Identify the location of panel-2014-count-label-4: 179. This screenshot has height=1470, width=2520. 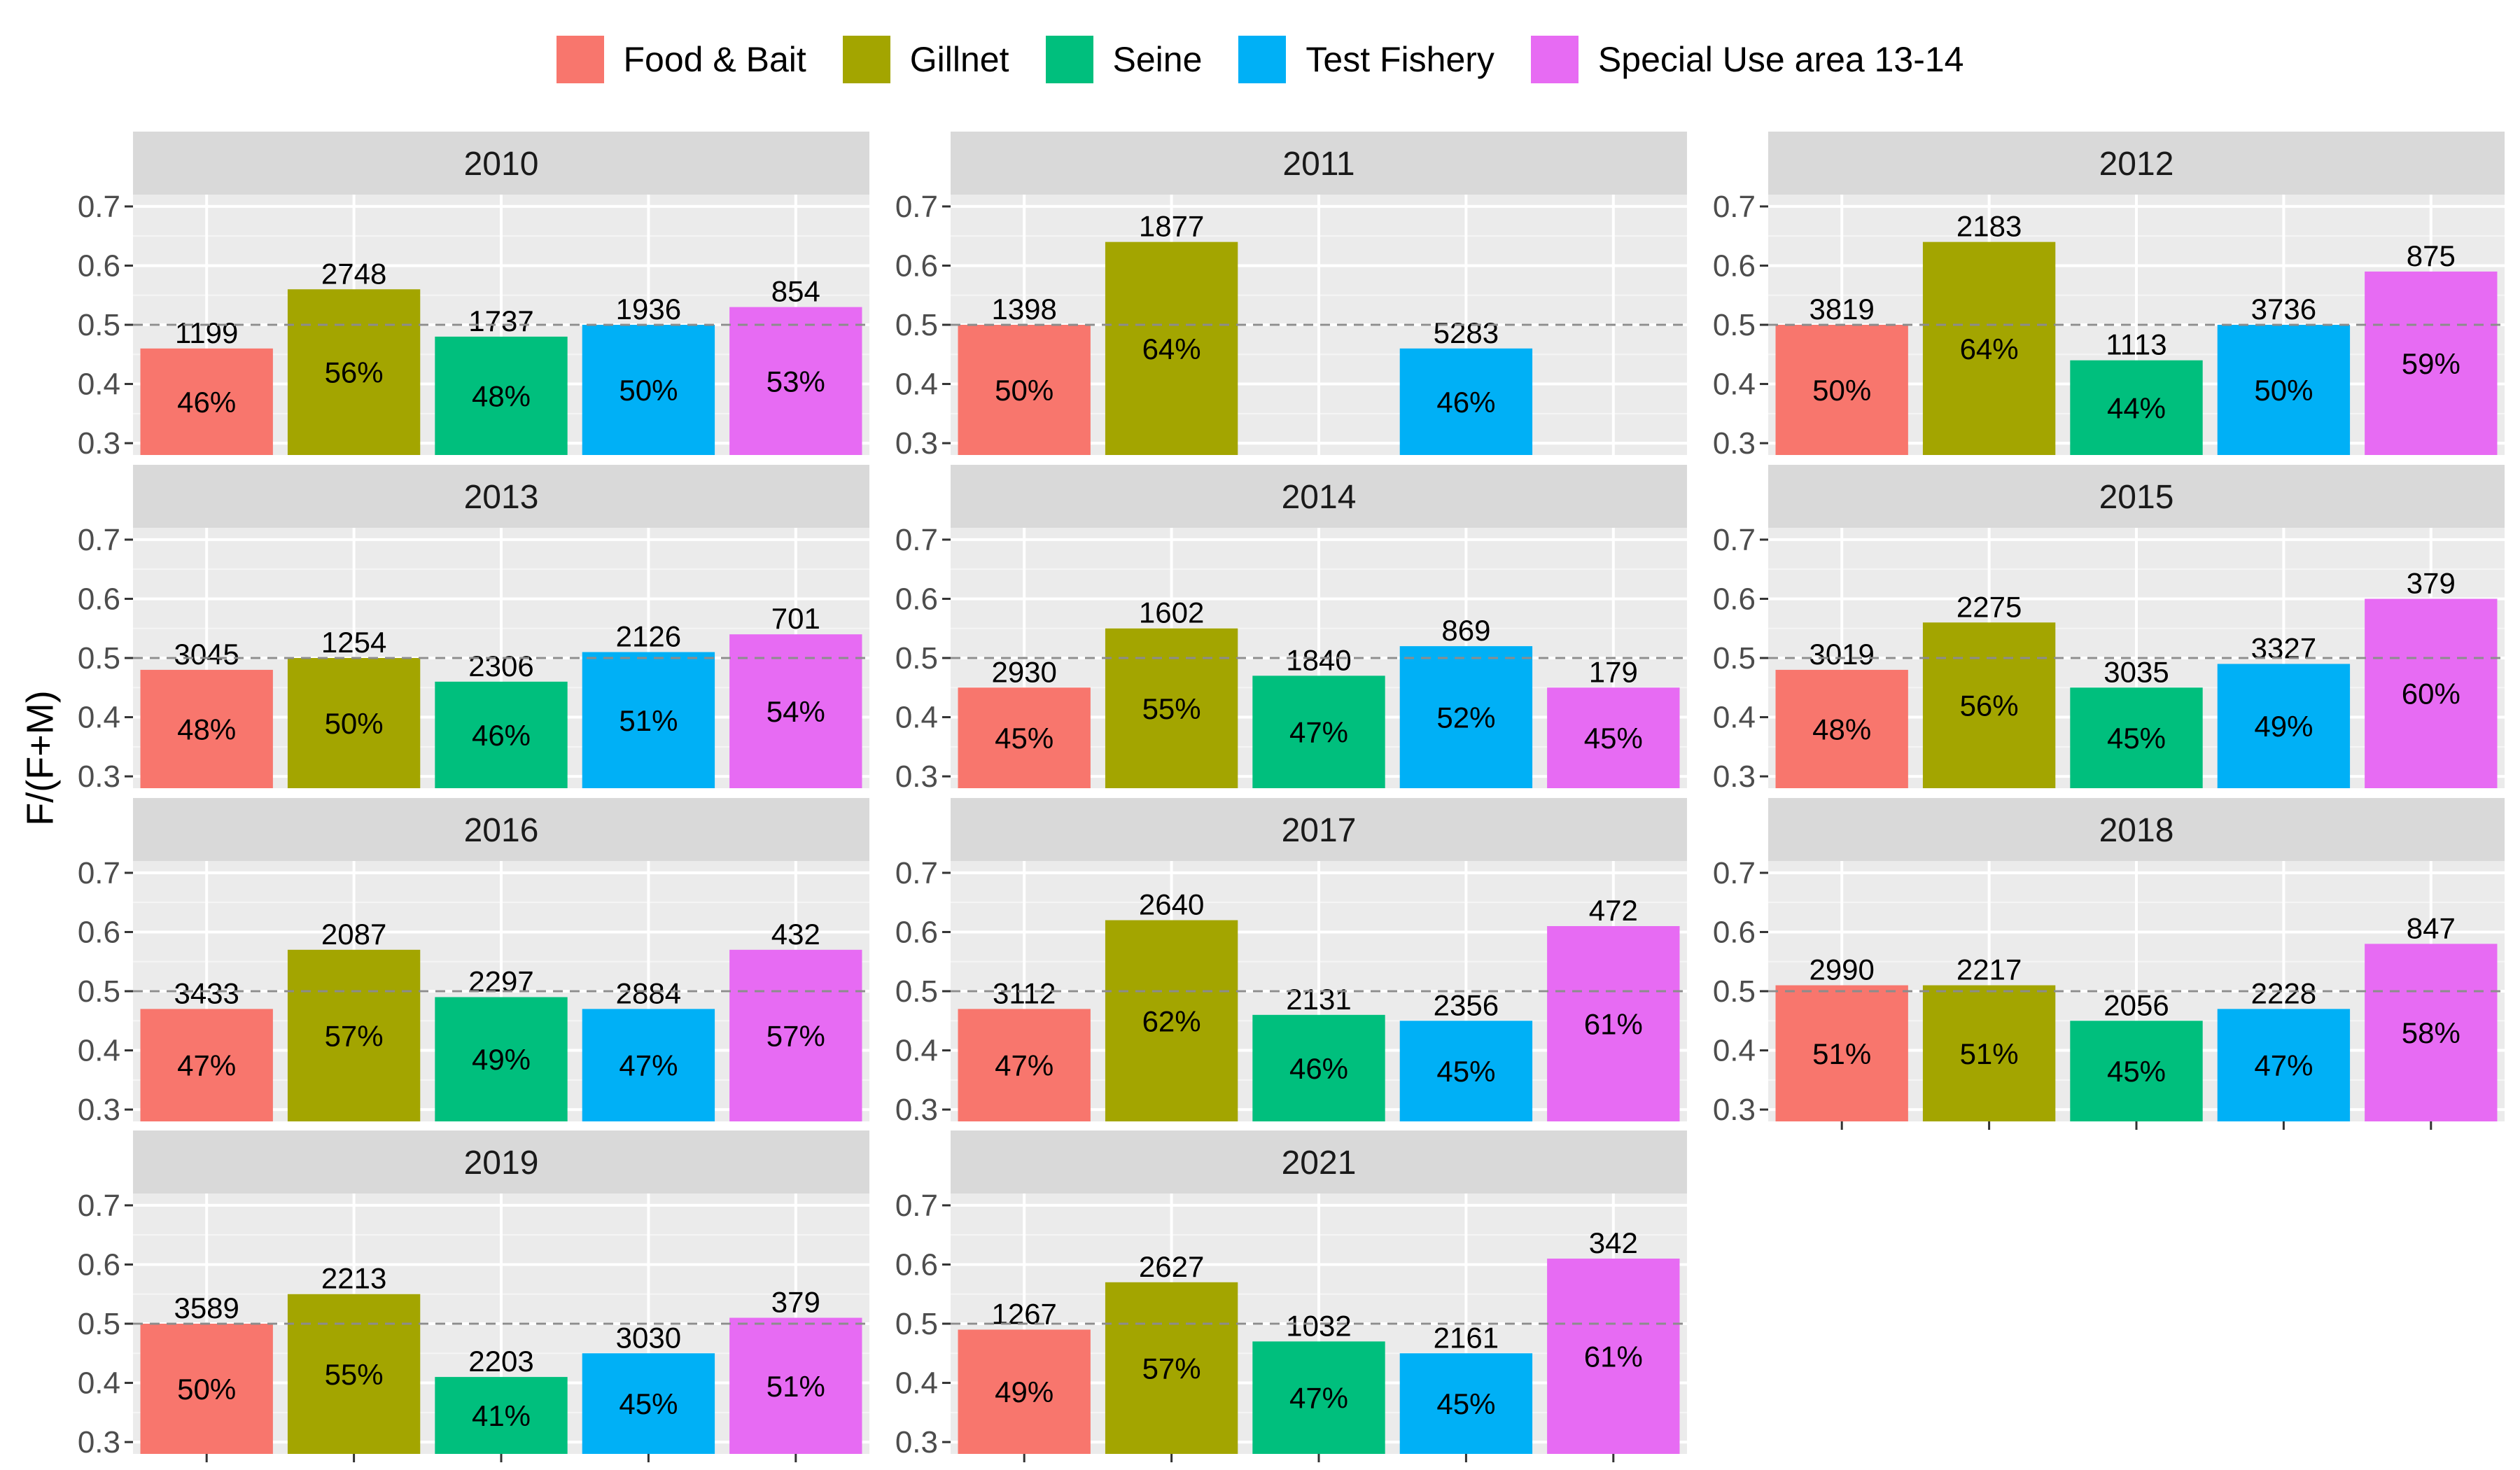
(1613, 671).